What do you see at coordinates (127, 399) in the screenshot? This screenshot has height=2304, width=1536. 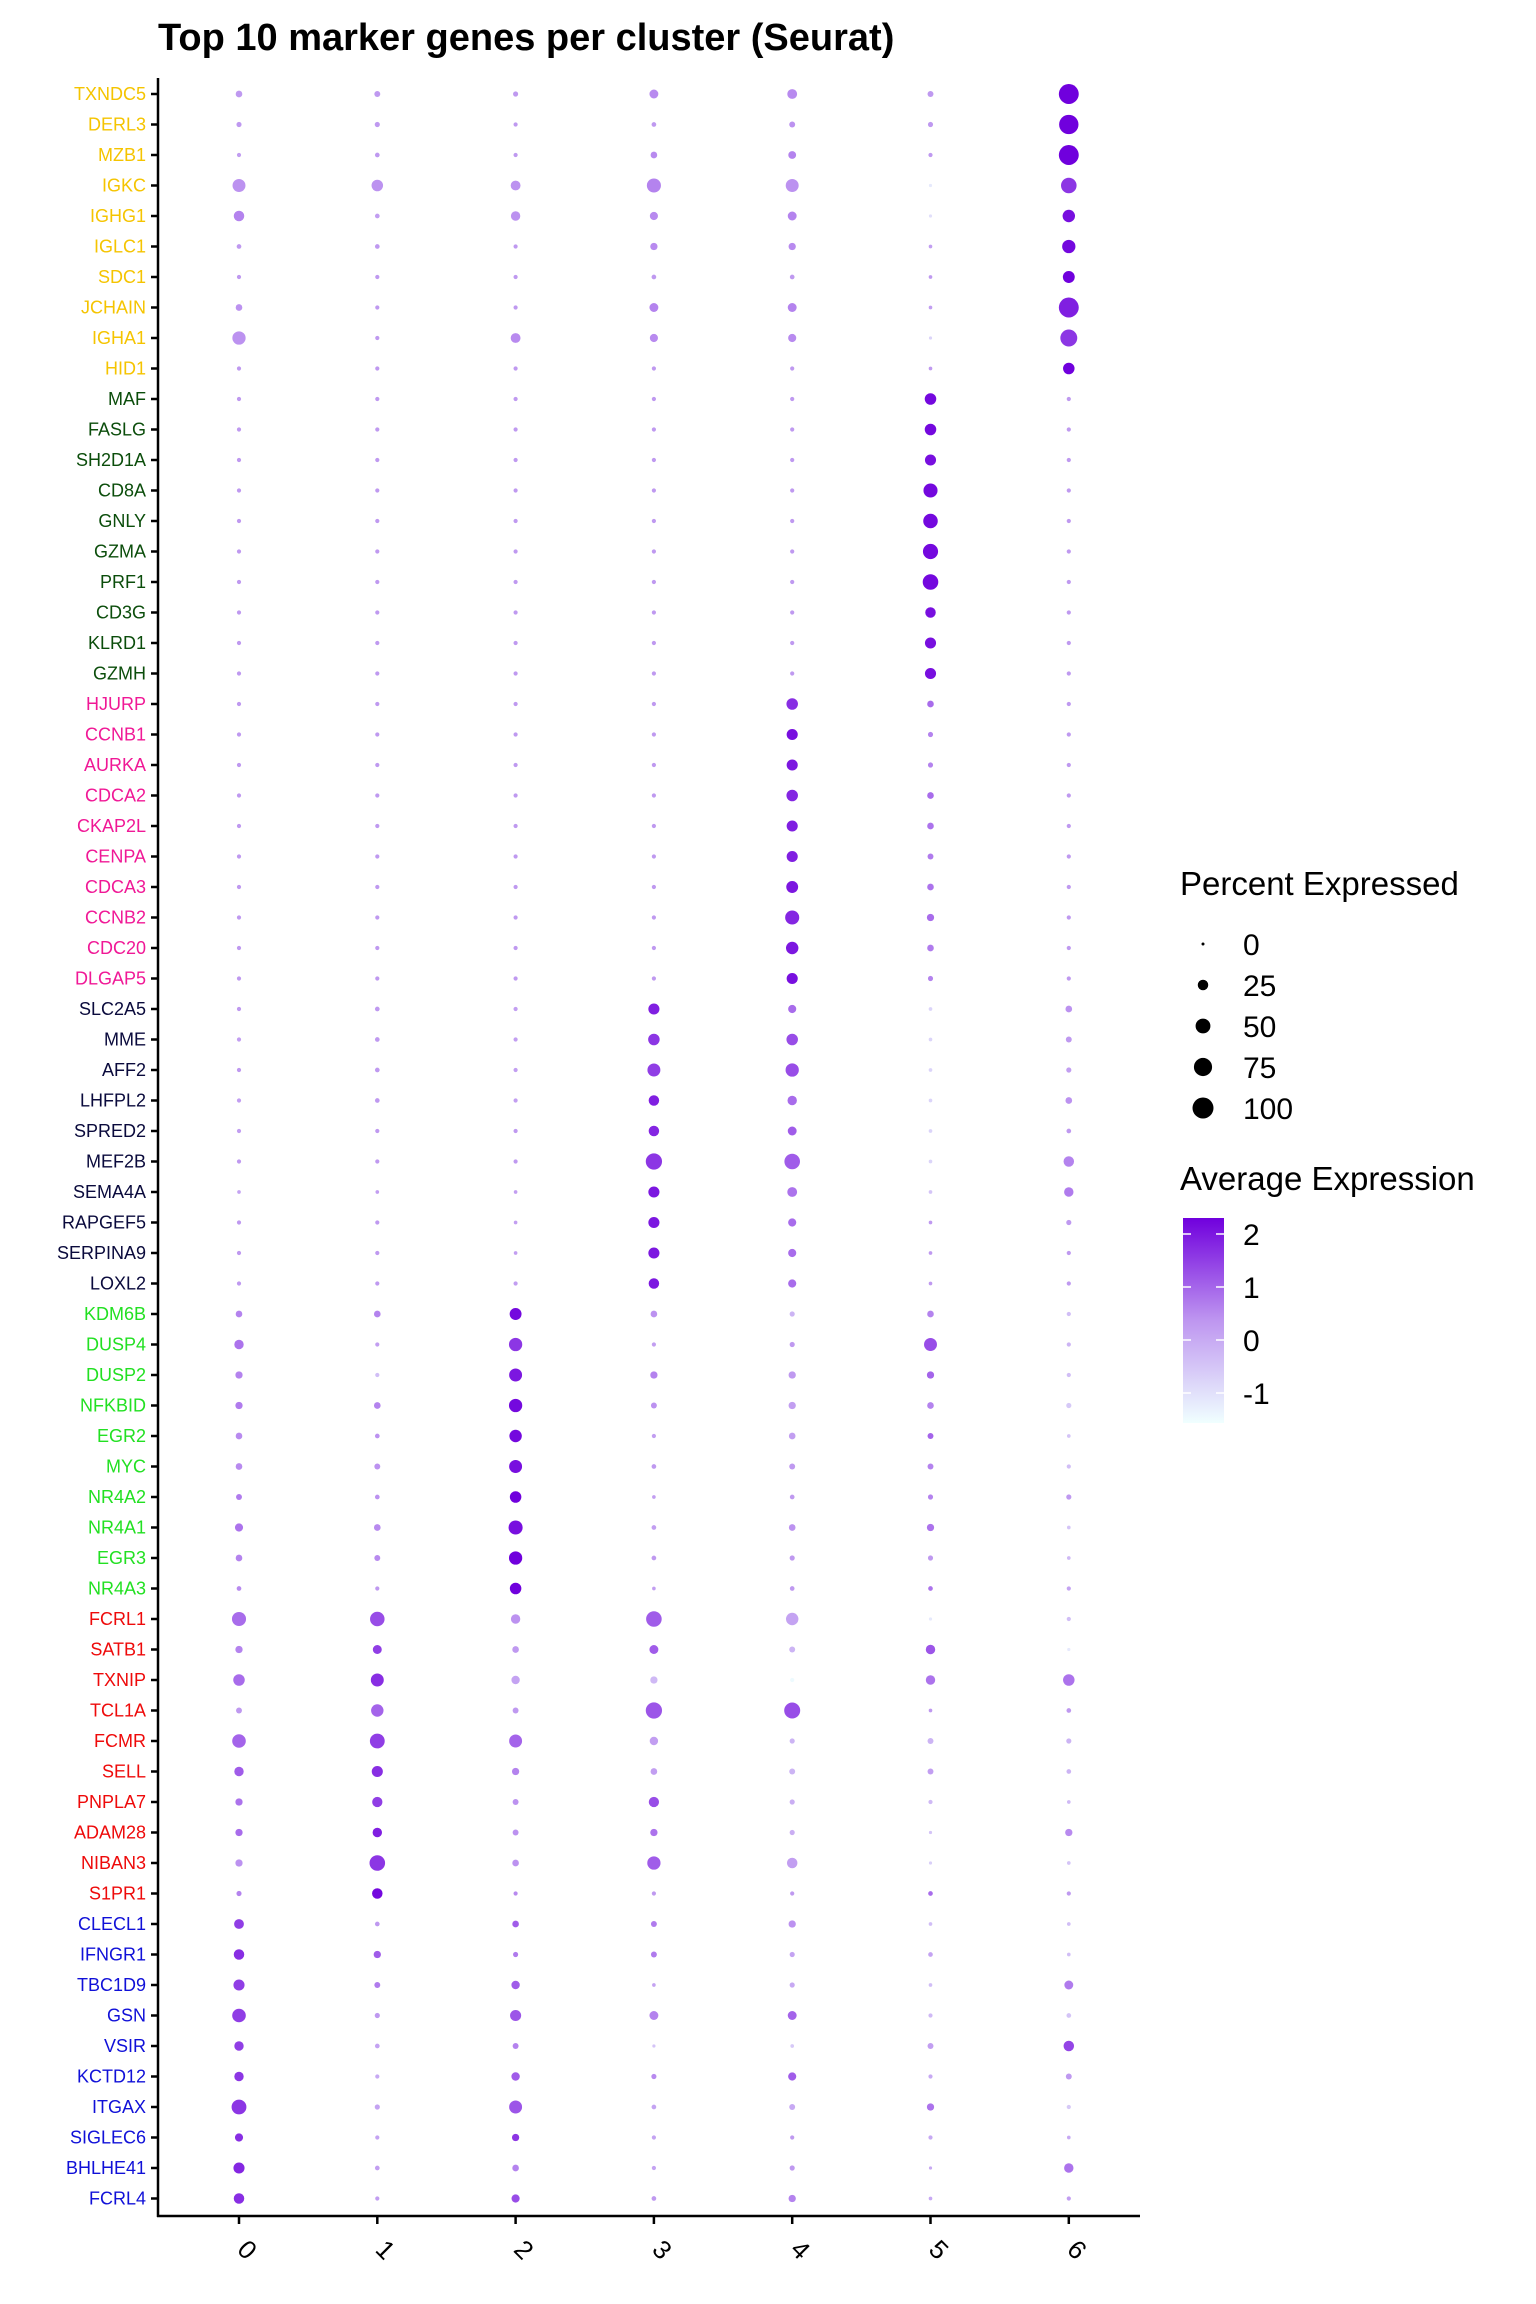 I see `y-tick-label: MAF` at bounding box center [127, 399].